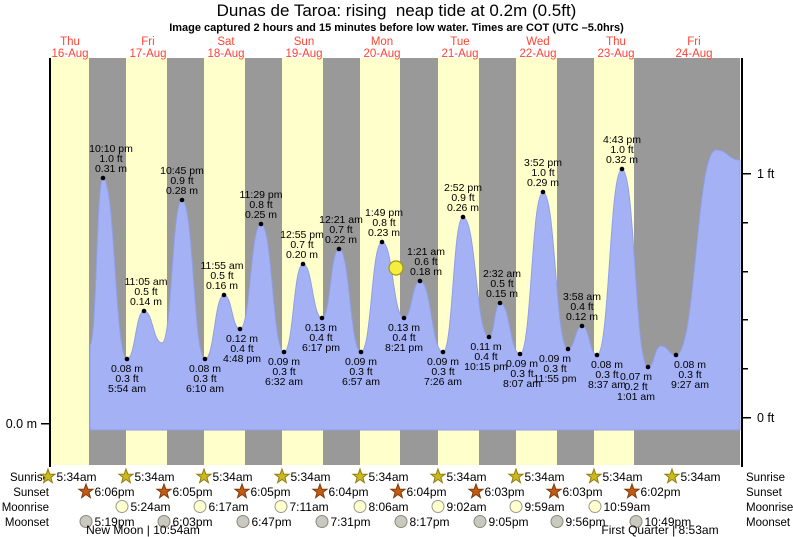 The height and width of the screenshot is (537, 793). Describe the element at coordinates (463, 208) in the screenshot. I see `tide-extreme-label-line: 0.26 m` at that location.